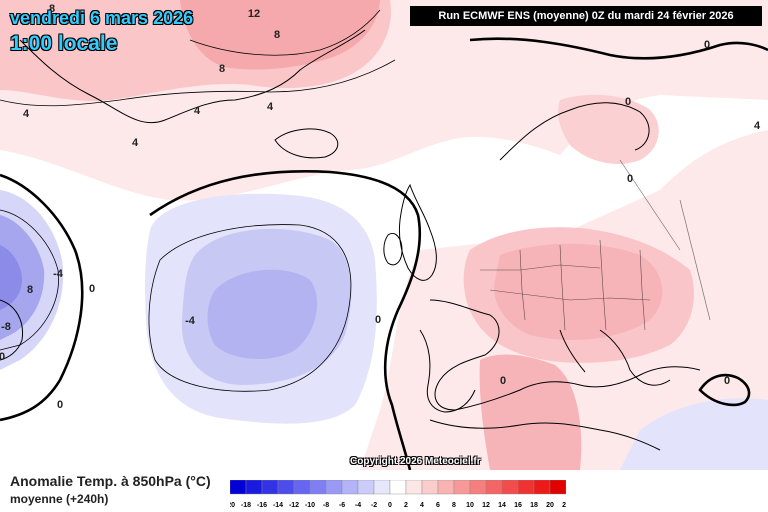 The height and width of the screenshot is (512, 768). I want to click on warm-zone-africa, so click(530, 412).